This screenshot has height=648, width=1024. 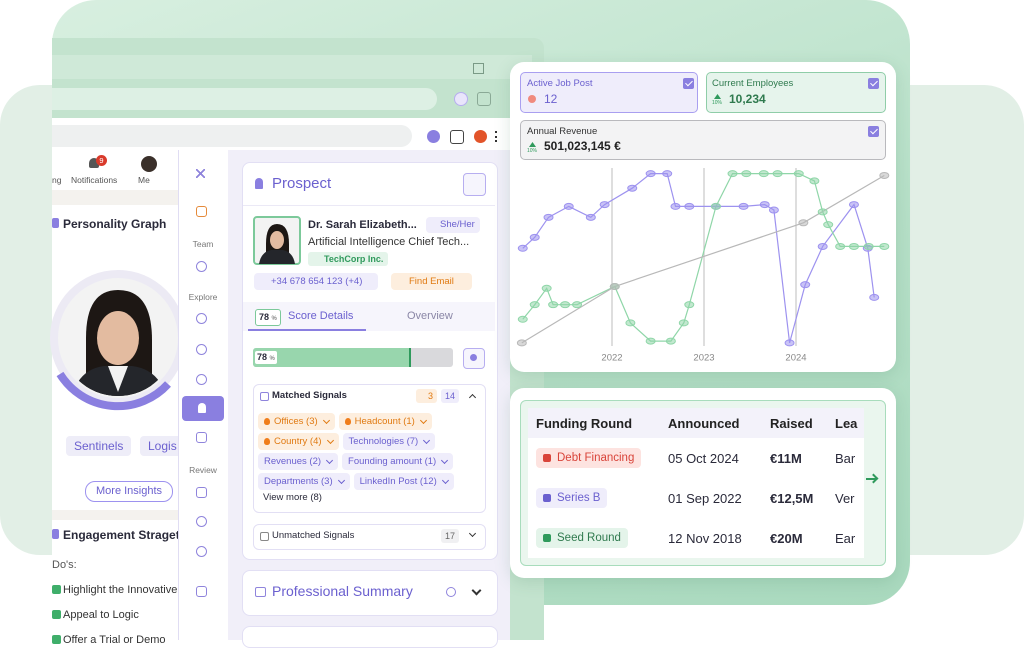 What do you see at coordinates (392, 461) in the screenshot?
I see `signal-label: Founding amount (1)` at bounding box center [392, 461].